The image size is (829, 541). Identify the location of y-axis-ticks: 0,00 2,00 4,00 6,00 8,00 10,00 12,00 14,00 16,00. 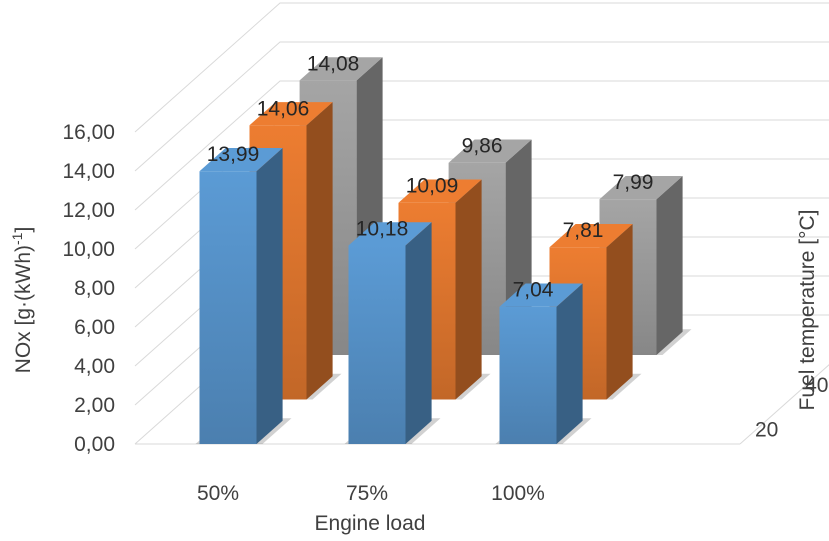
(88, 288).